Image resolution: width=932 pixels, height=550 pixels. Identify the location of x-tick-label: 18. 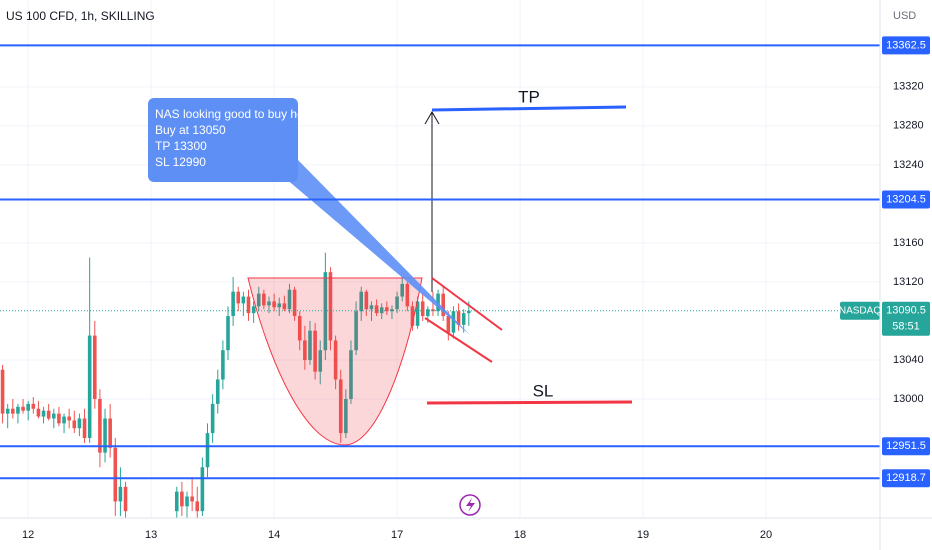
(520, 535).